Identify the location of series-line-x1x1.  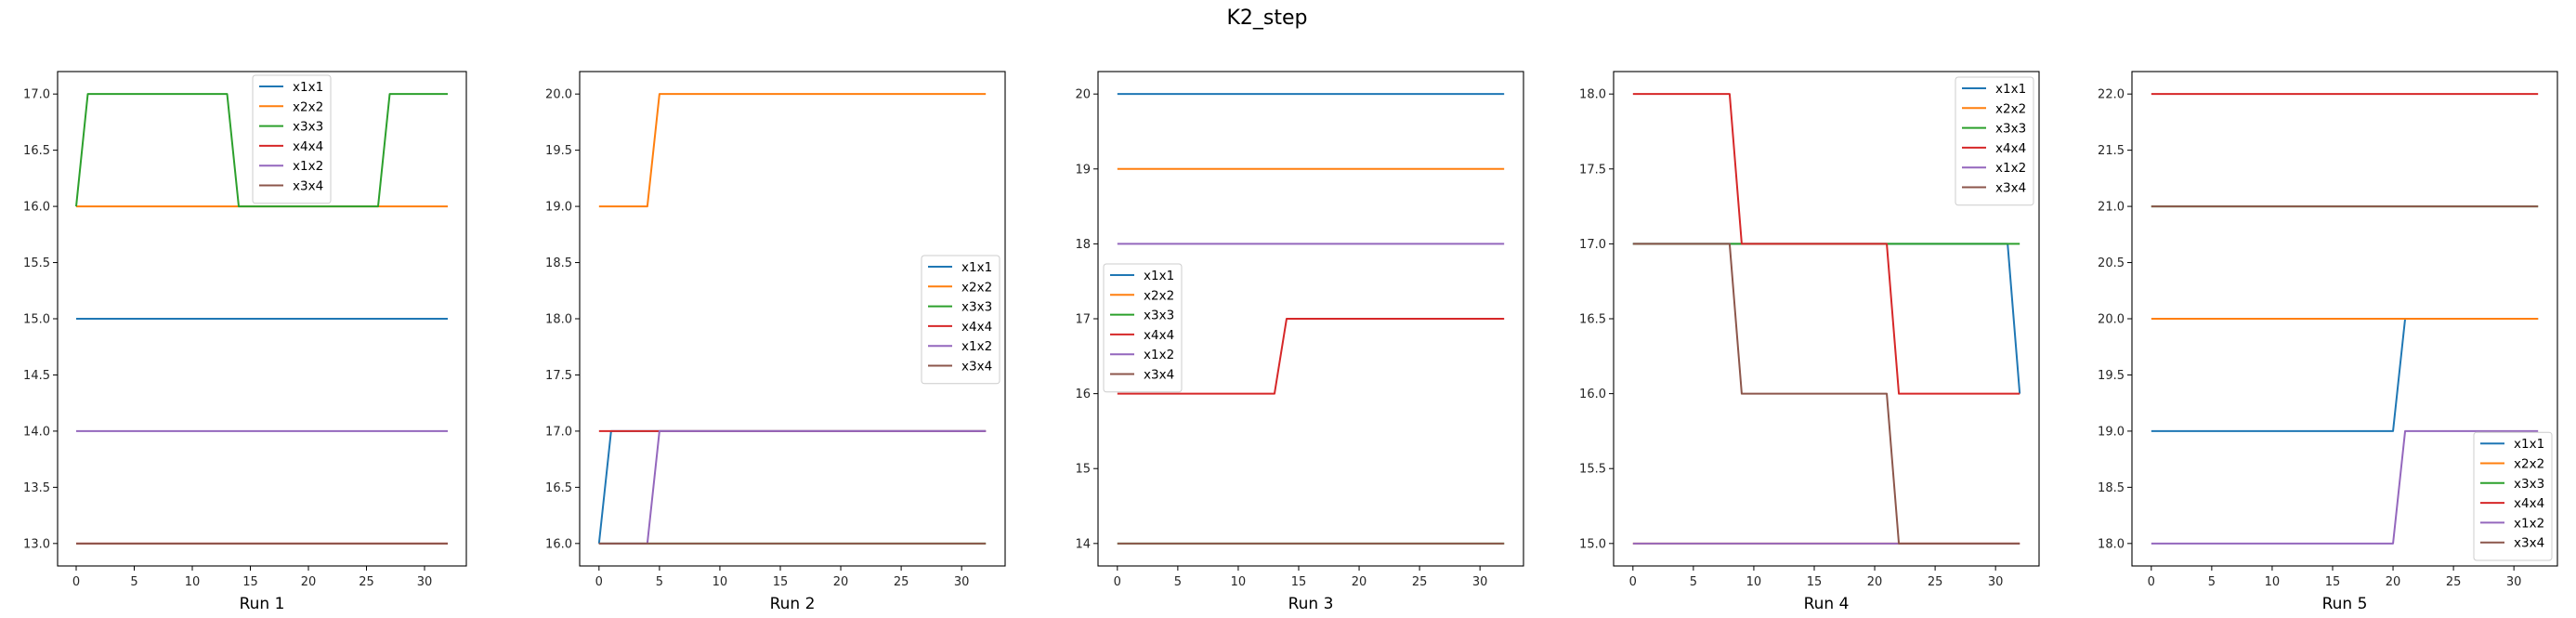
(1826, 318).